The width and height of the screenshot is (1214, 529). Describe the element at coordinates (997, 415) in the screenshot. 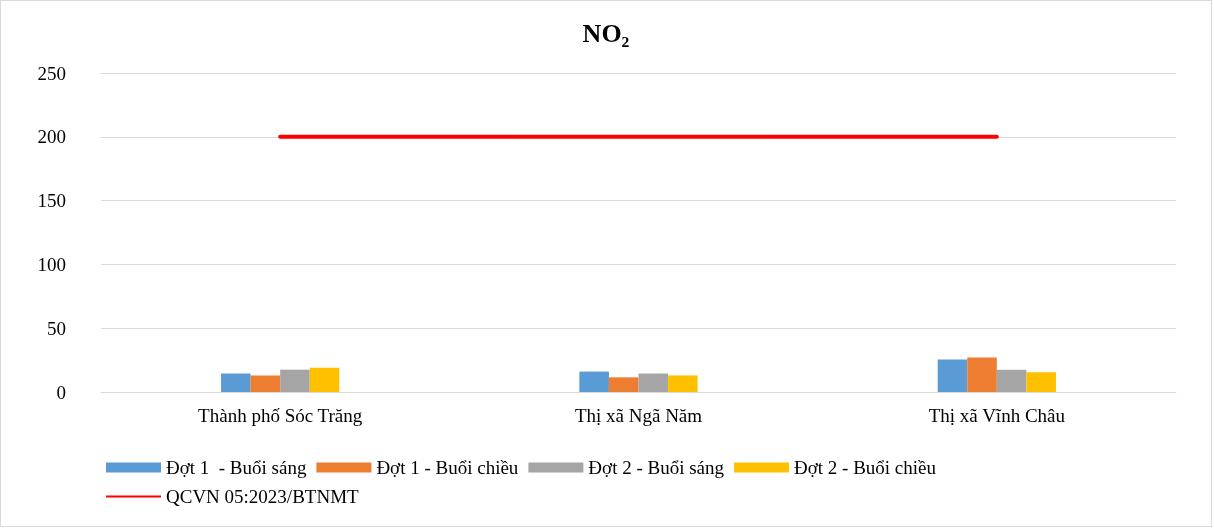

I see `x-tick-label: Thị xã Vĩnh Châu` at that location.